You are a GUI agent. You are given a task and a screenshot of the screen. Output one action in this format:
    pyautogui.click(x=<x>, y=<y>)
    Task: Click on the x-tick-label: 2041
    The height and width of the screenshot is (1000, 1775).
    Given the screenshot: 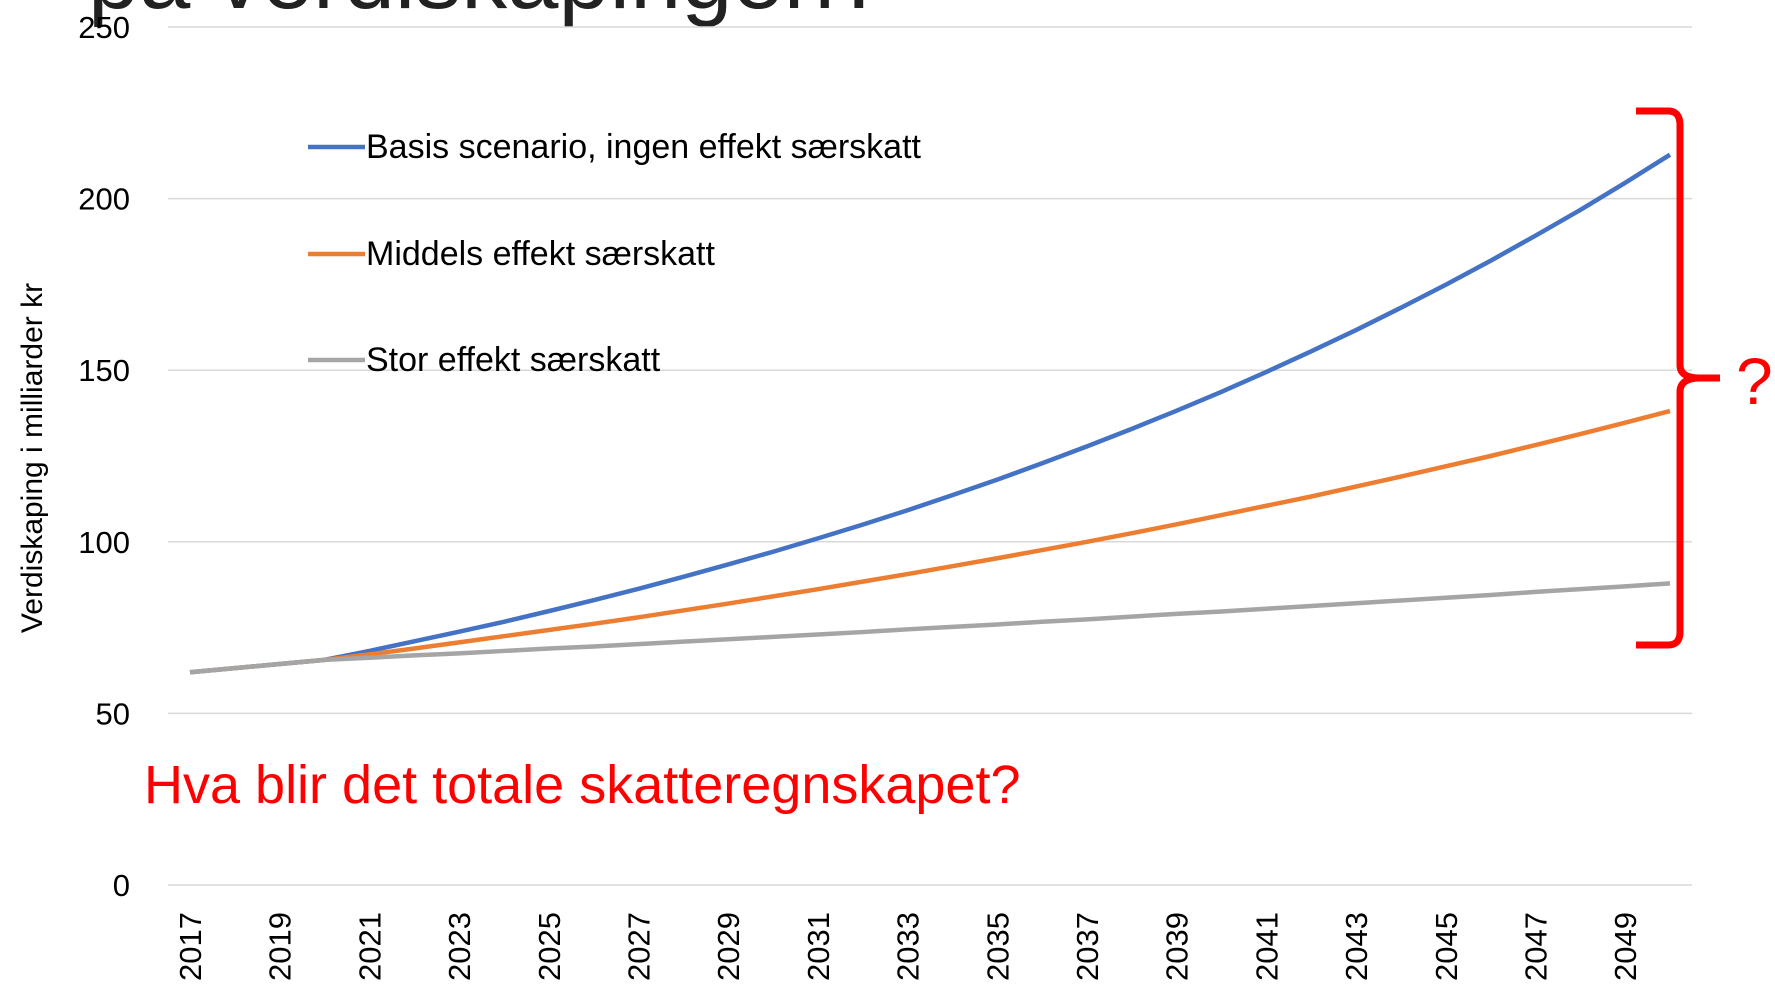 What is the action you would take?
    pyautogui.click(x=1266, y=946)
    